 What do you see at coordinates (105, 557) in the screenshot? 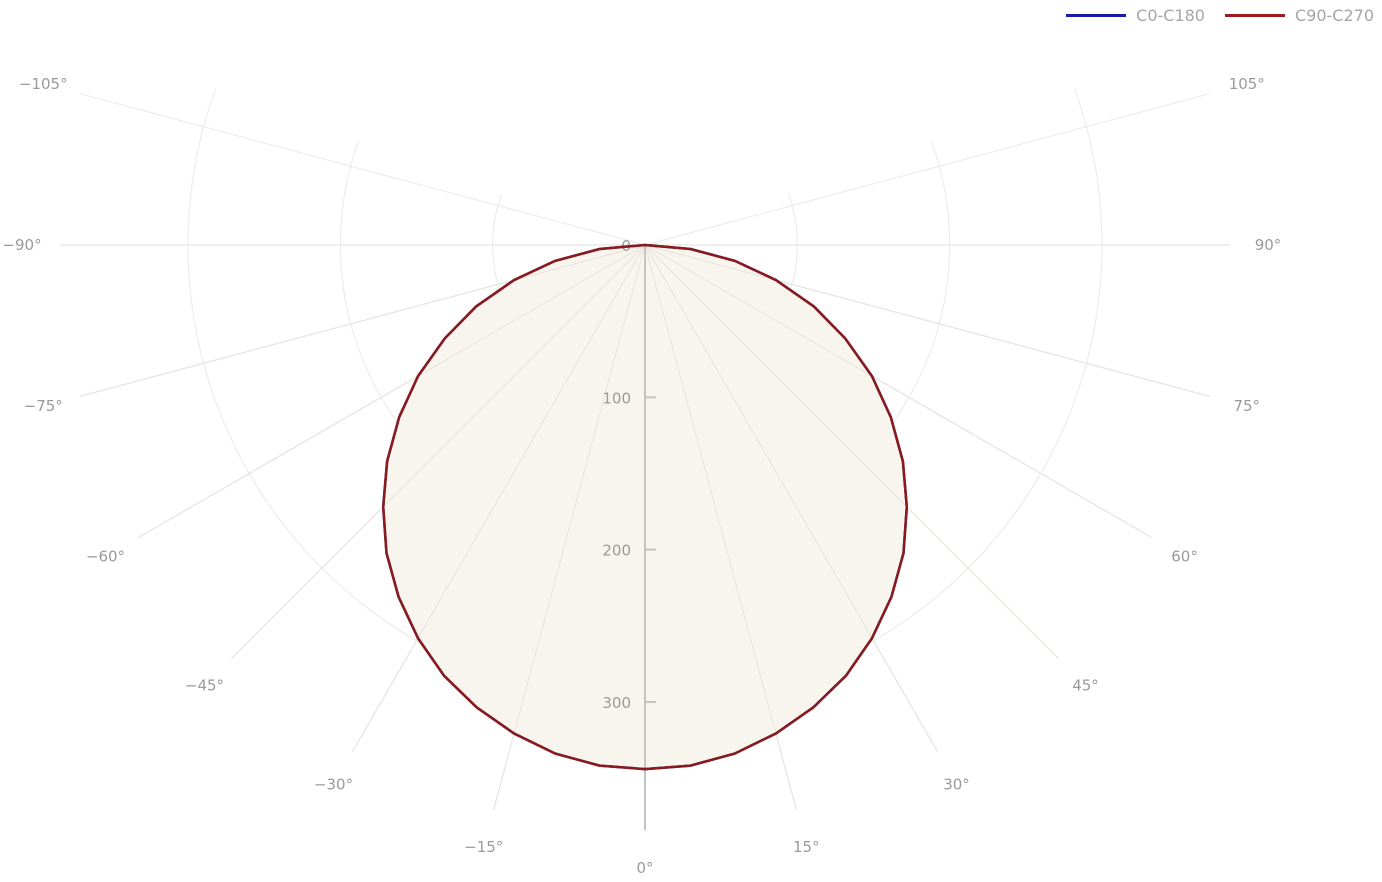
I see `angular-tick-label: −60°` at bounding box center [105, 557].